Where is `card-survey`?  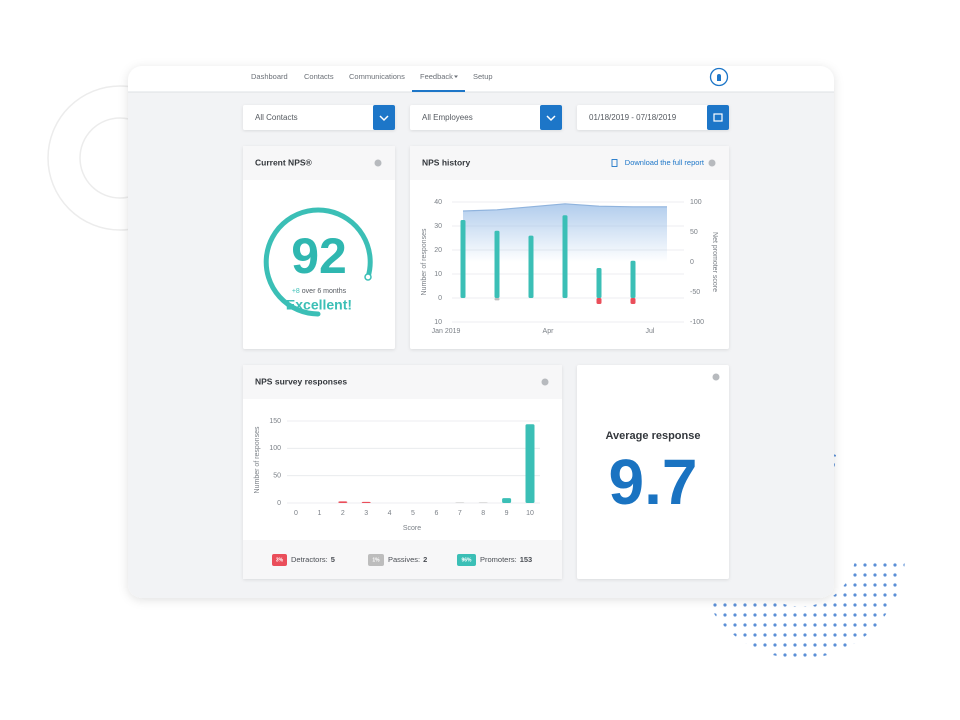
card-survey is located at coordinates (402, 472).